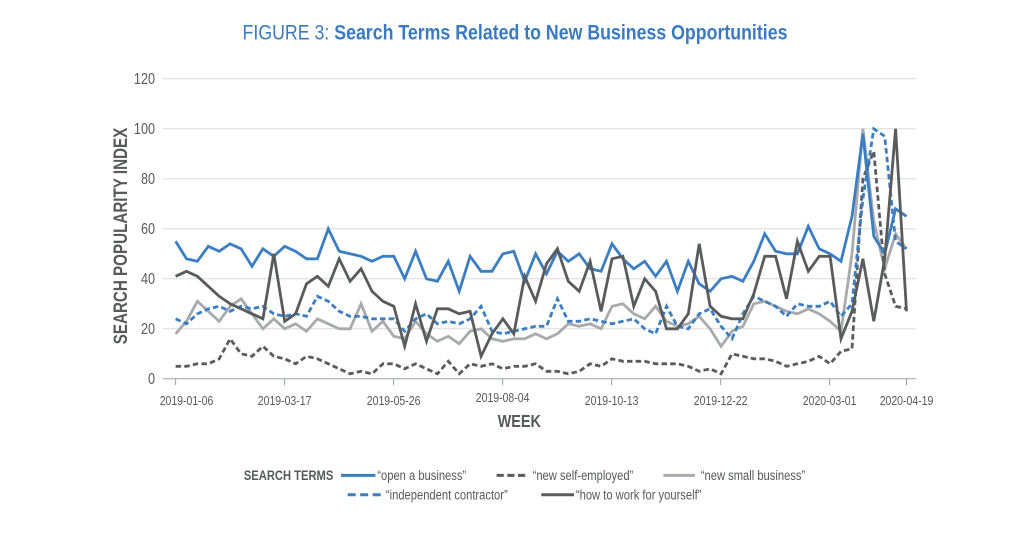 This screenshot has width=1024, height=536. Describe the element at coordinates (120, 235) in the screenshot. I see `svg-text: SEARCH POPULARITY INDEX` at that location.